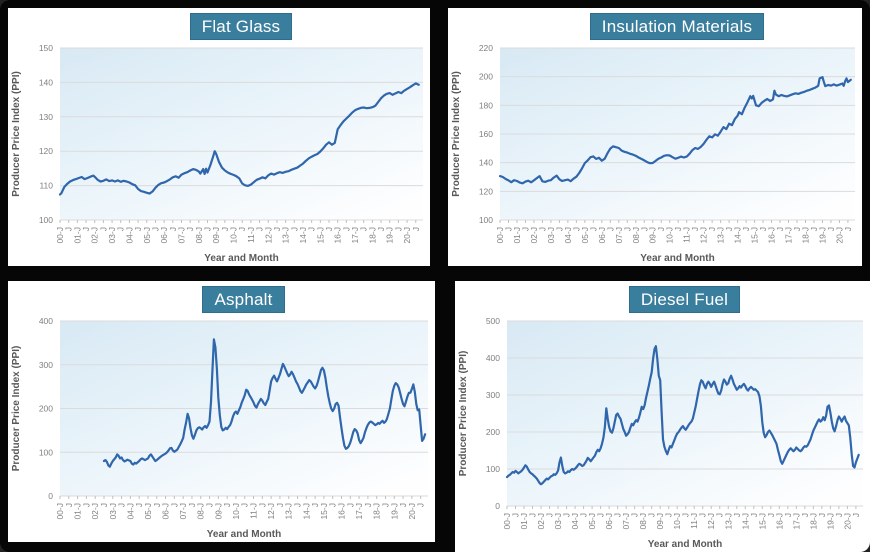 This screenshot has width=870, height=552. Describe the element at coordinates (486, 105) in the screenshot. I see `svg-text: 180` at that location.